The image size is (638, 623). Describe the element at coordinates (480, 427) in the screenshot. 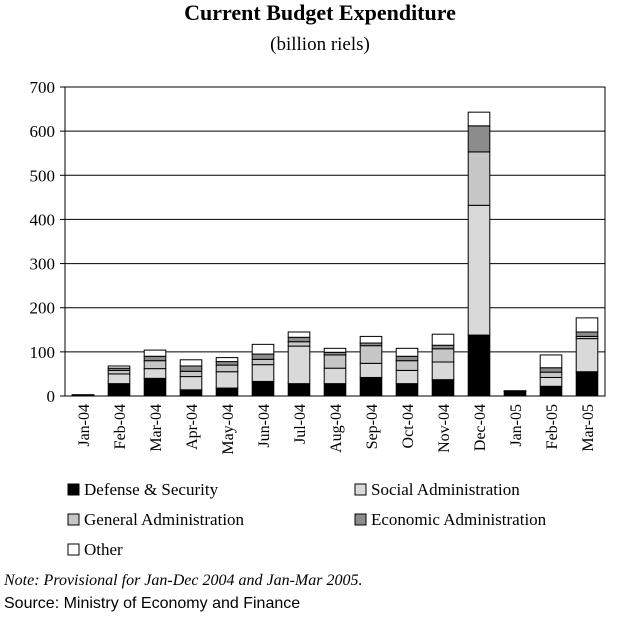

I see `x-tick-label: Dec-04` at that location.